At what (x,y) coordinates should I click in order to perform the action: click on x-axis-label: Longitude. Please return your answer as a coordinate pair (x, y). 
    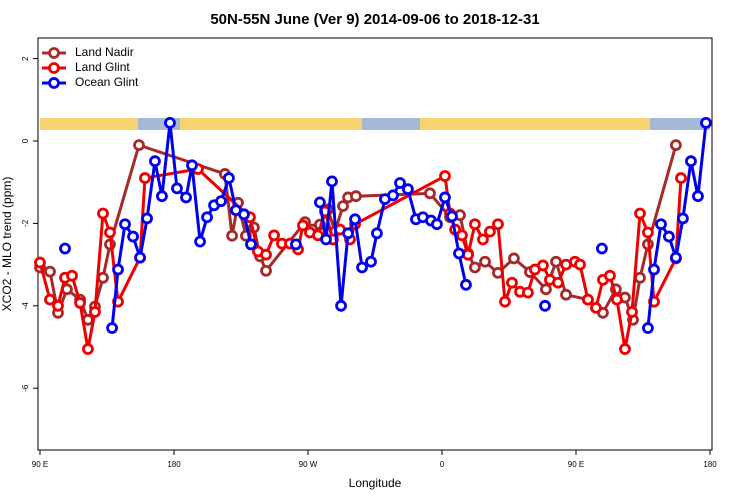
    Looking at the image, I should click on (375, 483).